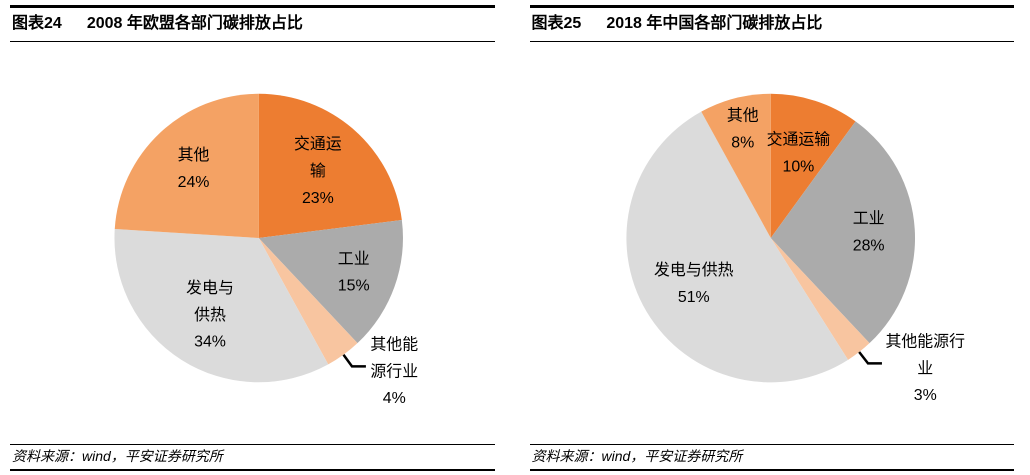 Image resolution: width=1030 pixels, height=475 pixels. I want to click on pie-label-发电与供热: 发电与供热 51%, so click(694, 283).